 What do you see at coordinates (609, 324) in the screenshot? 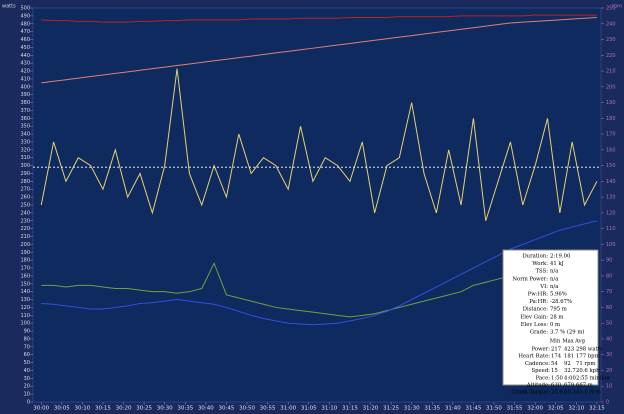
I see `y2-tick-label: 50` at bounding box center [609, 324].